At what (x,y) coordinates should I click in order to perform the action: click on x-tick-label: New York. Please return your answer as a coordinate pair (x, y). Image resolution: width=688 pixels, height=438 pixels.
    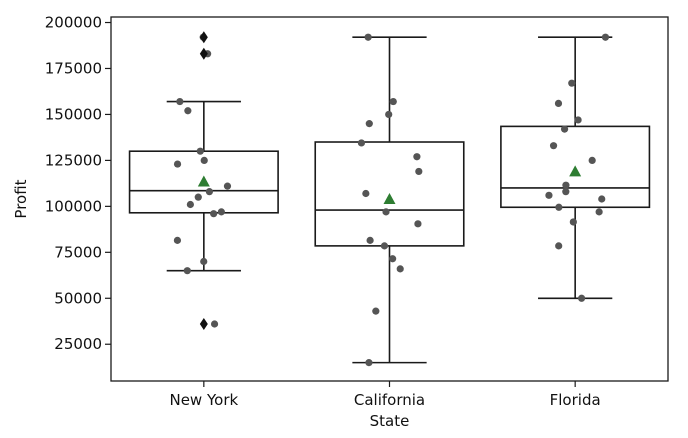
    Looking at the image, I should click on (203, 400).